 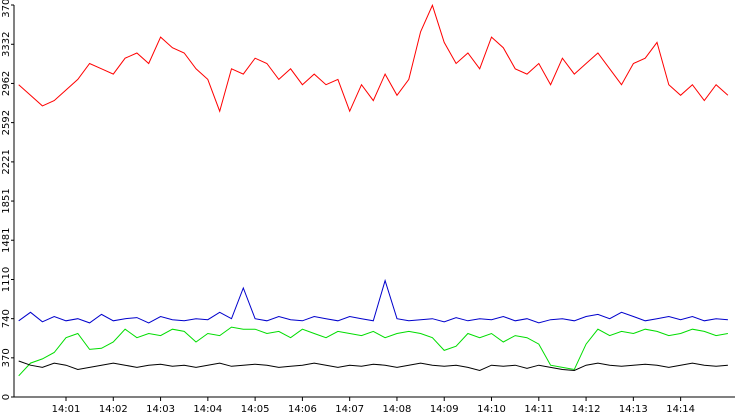 I want to click on x-tick-label: 14:10, so click(x=491, y=409).